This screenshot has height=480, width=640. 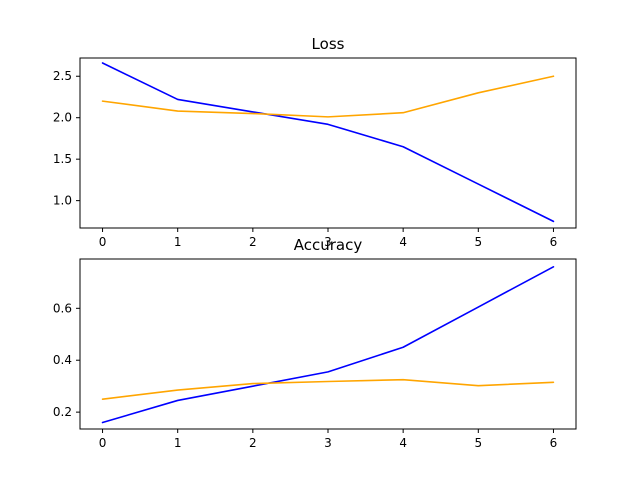 What do you see at coordinates (62, 308) in the screenshot?
I see `accuracy-y-tick-label: 0.6` at bounding box center [62, 308].